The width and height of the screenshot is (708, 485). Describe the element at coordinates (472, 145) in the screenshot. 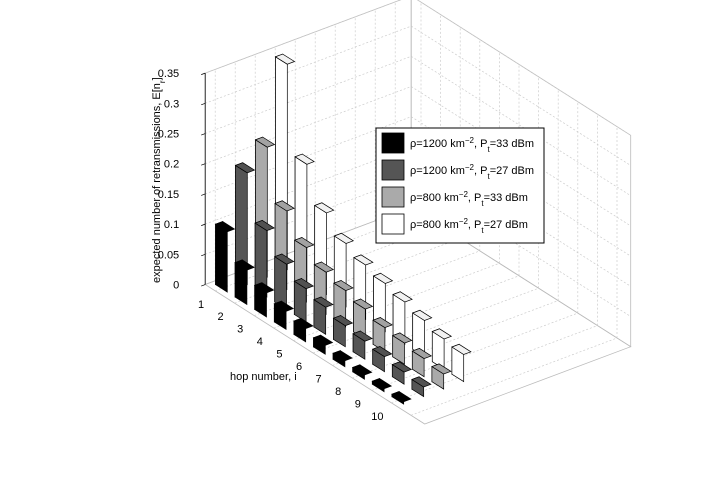

I see `legend-entry: ρ=1200 km−2, Pt=33 dBm` at that location.